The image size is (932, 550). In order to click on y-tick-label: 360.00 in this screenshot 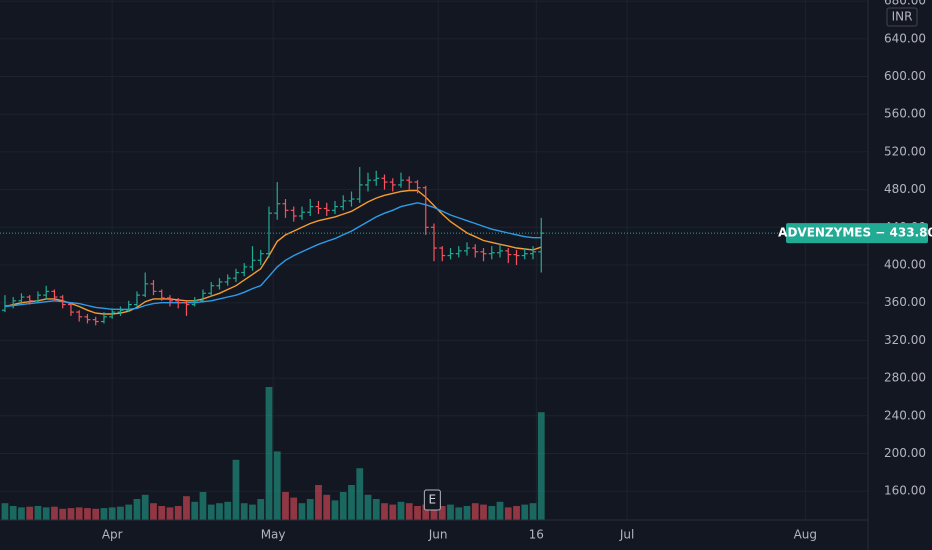, I will do `click(905, 302)`.